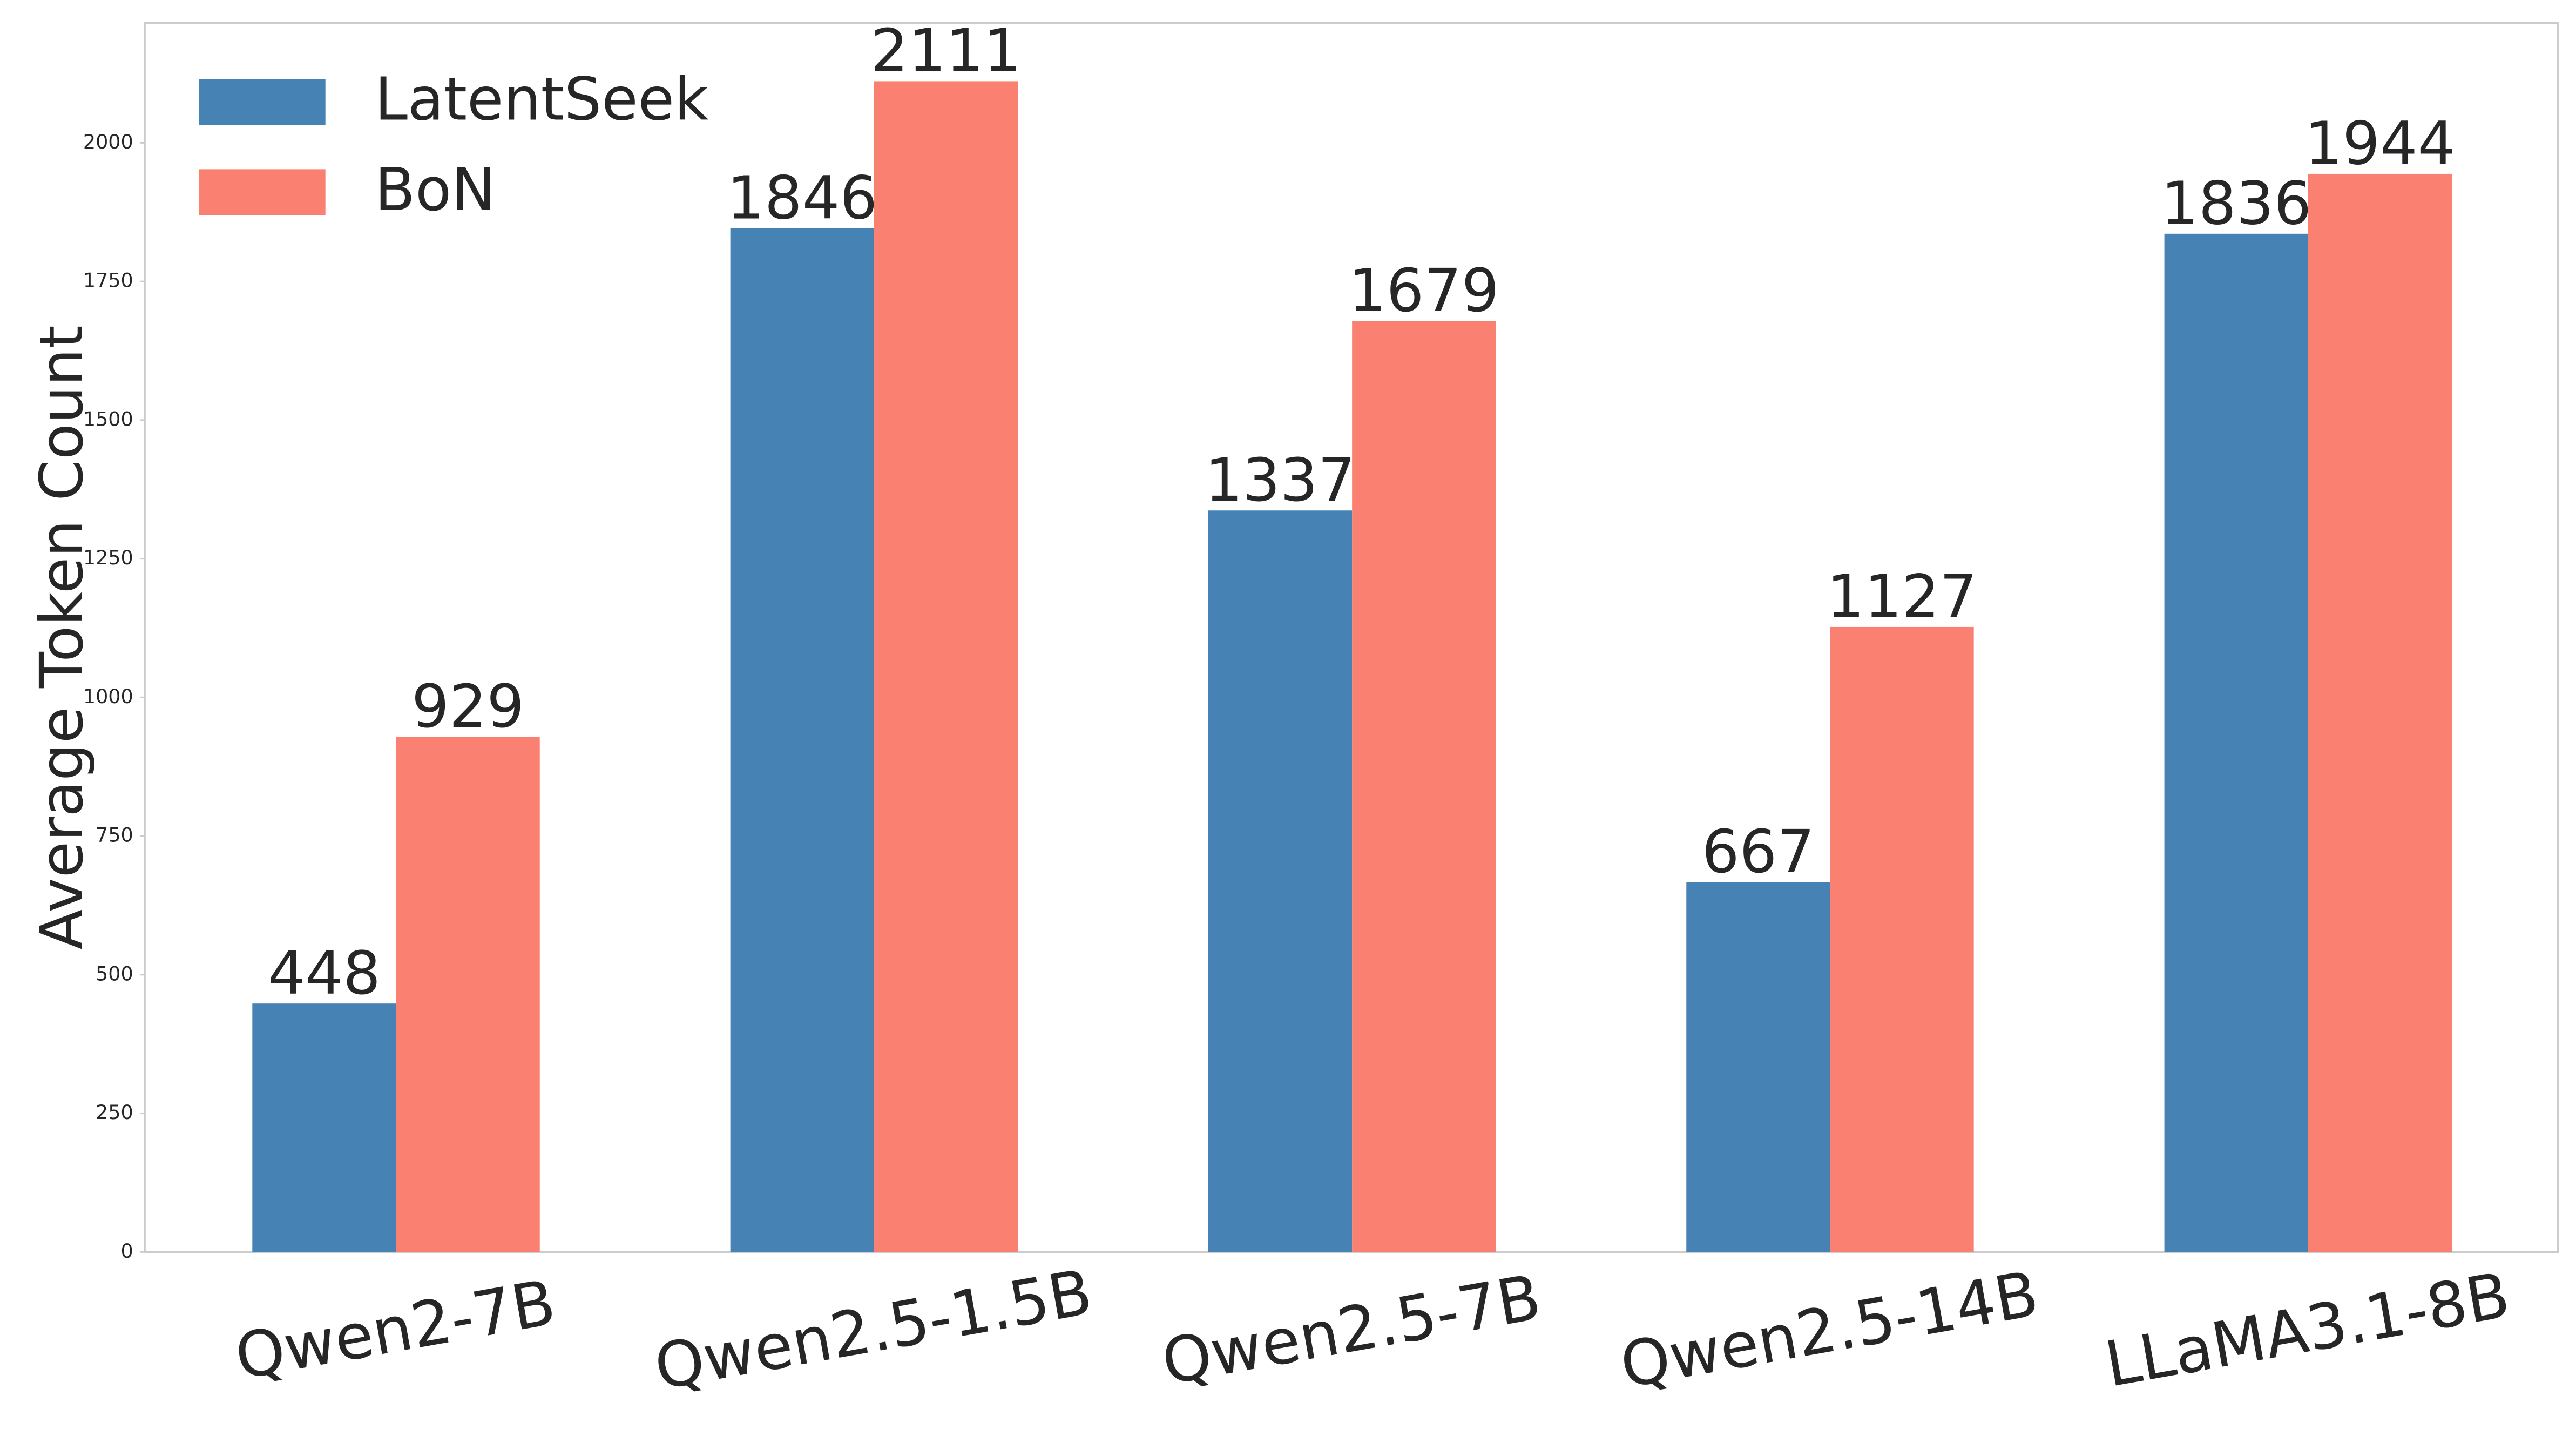 The width and height of the screenshot is (2576, 1436). I want to click on y-tick-label: 1500, so click(108, 419).